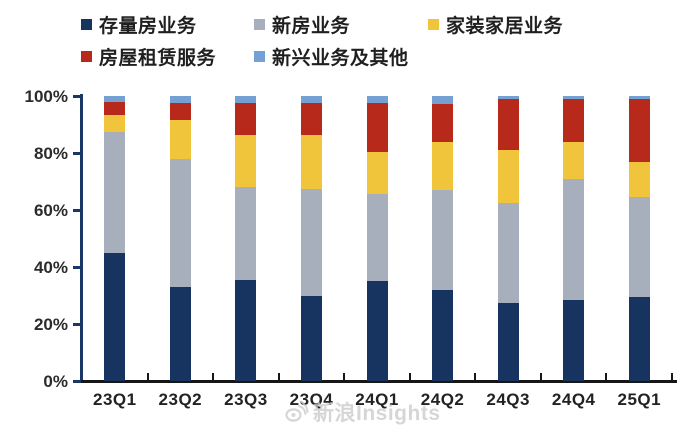  I want to click on stacked-bar-23Q1, so click(115, 238).